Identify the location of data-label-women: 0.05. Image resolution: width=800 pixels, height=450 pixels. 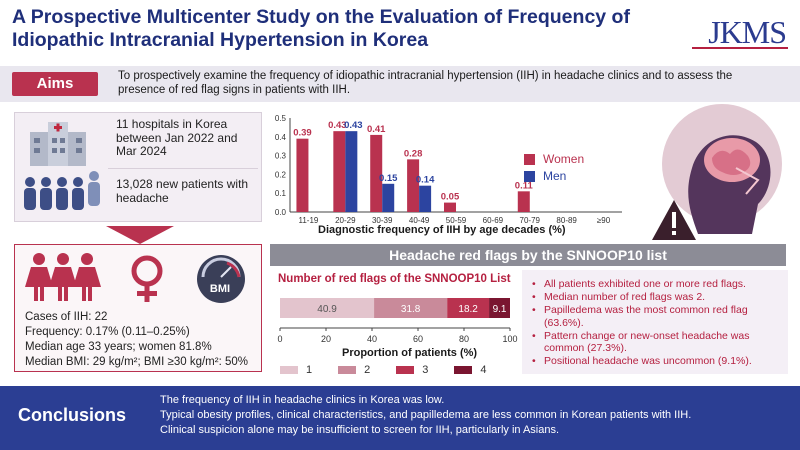
(450, 197).